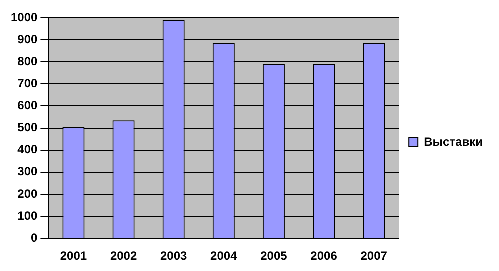 The height and width of the screenshot is (271, 499). Describe the element at coordinates (28, 215) in the screenshot. I see `y-tick-label: 100` at that location.